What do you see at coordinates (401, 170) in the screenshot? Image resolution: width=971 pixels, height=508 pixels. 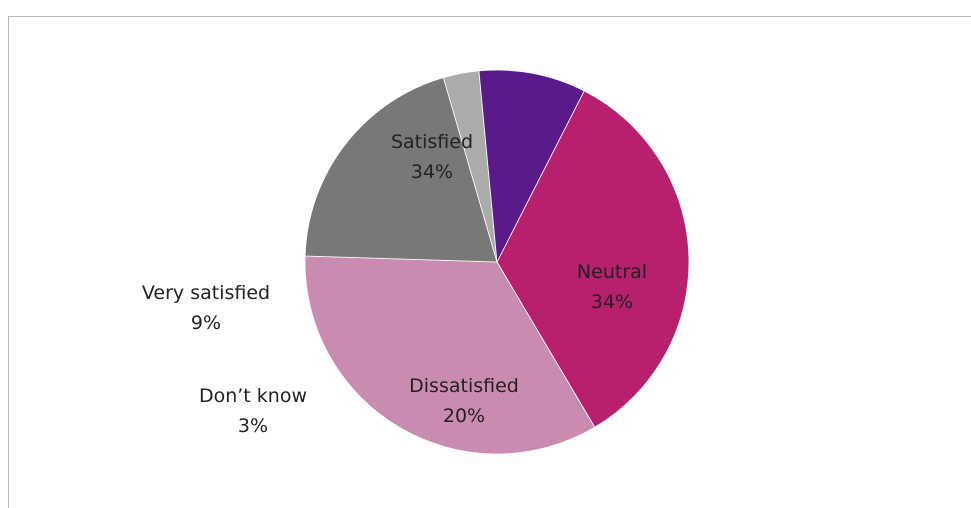 I see `pie-slice-dissatisfied` at bounding box center [401, 170].